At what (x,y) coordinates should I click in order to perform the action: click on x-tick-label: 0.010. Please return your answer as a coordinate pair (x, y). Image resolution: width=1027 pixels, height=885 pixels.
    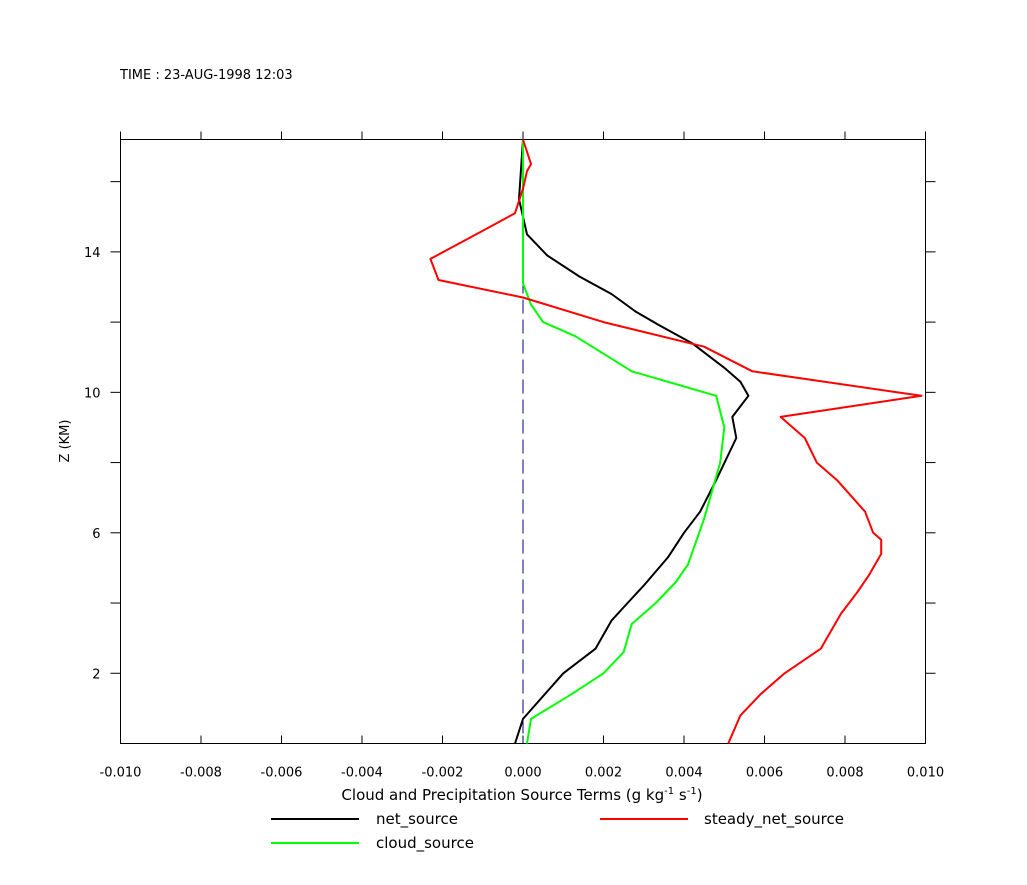
    Looking at the image, I should click on (925, 773).